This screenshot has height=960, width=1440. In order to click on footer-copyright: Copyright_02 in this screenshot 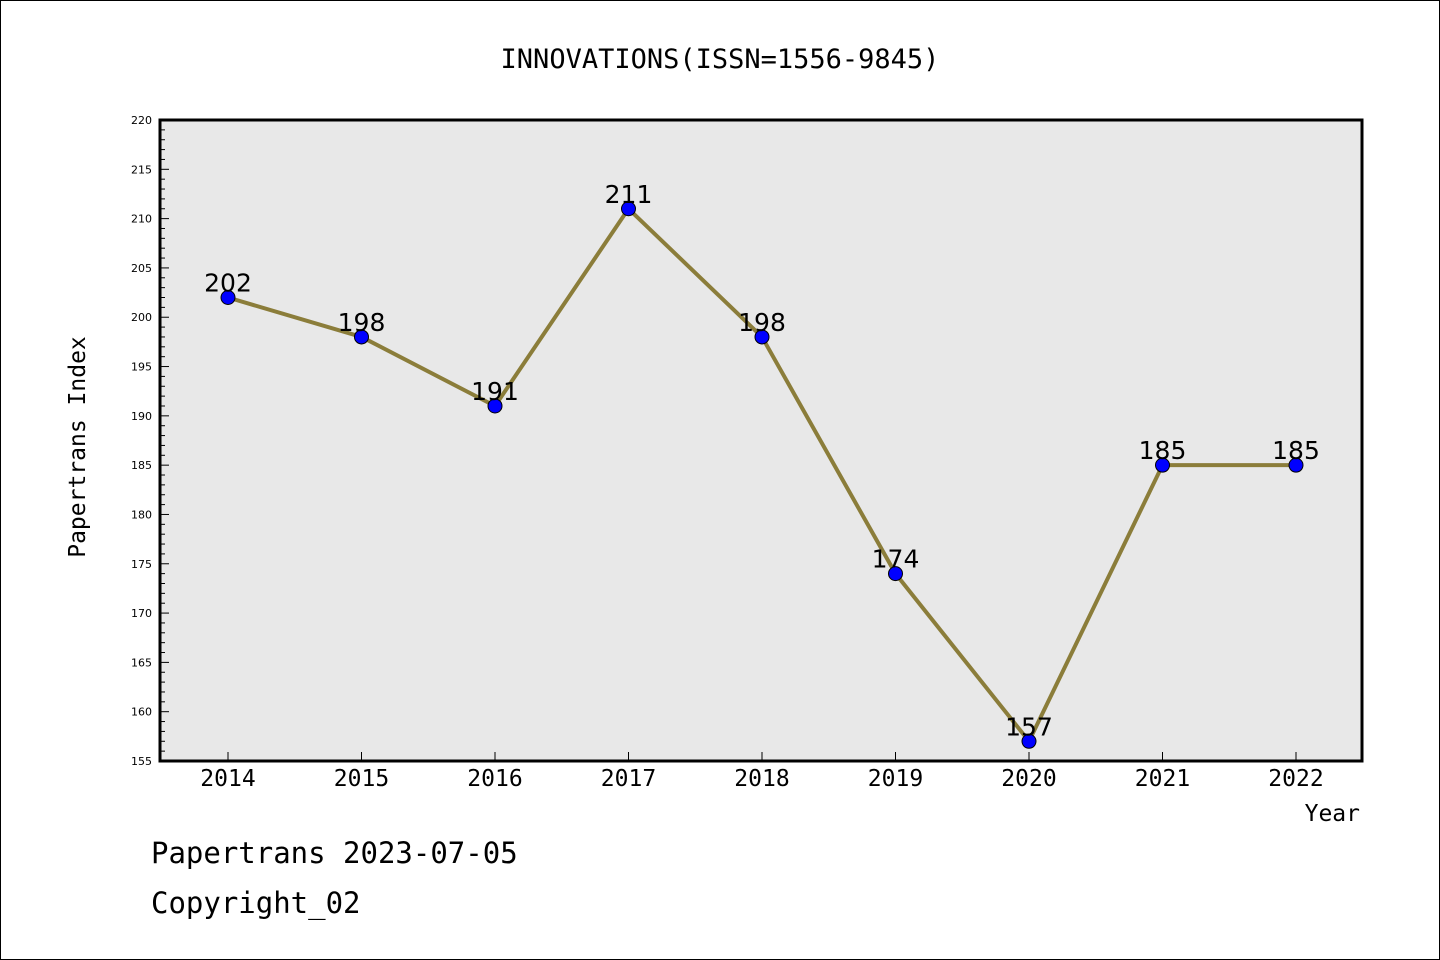, I will do `click(256, 903)`.